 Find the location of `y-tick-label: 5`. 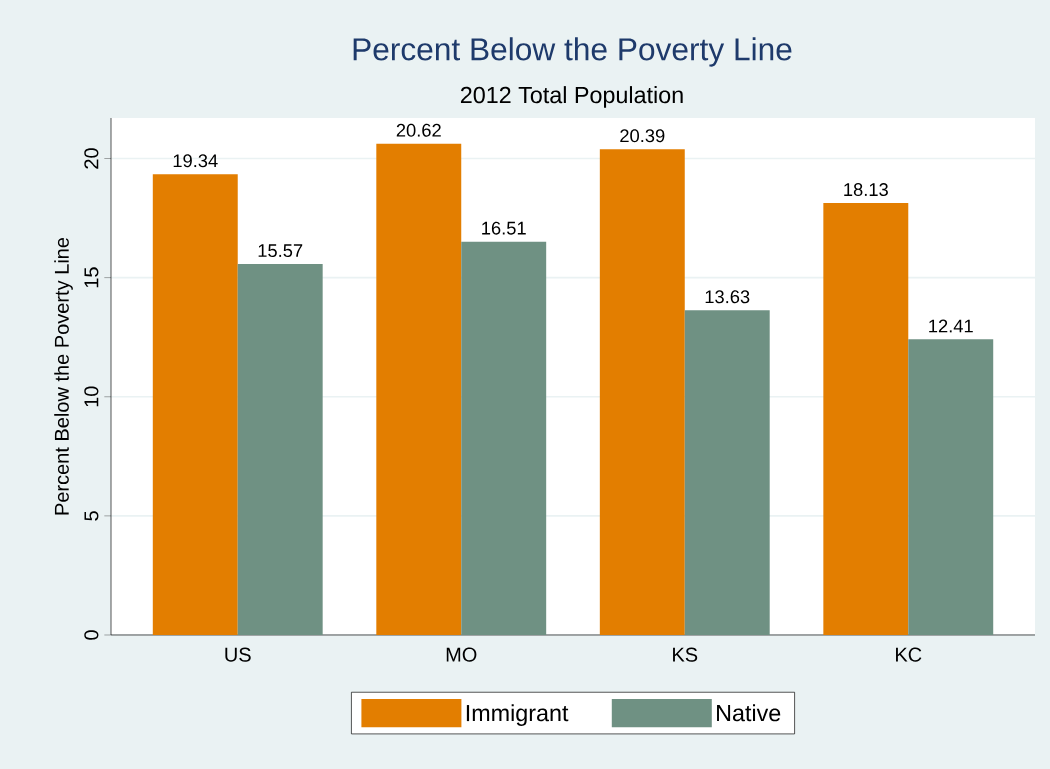

y-tick-label: 5 is located at coordinates (91, 516).